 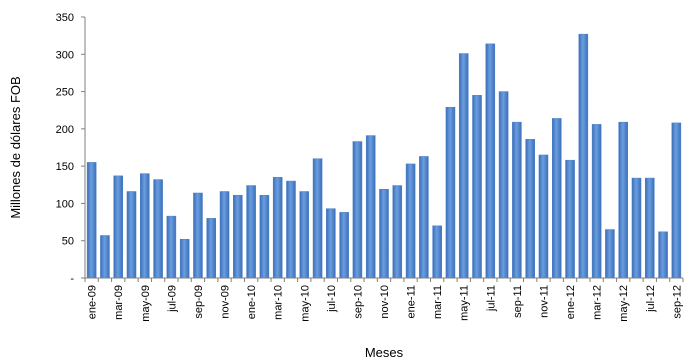 I want to click on x-tick-label: sep-11, so click(x=518, y=301).